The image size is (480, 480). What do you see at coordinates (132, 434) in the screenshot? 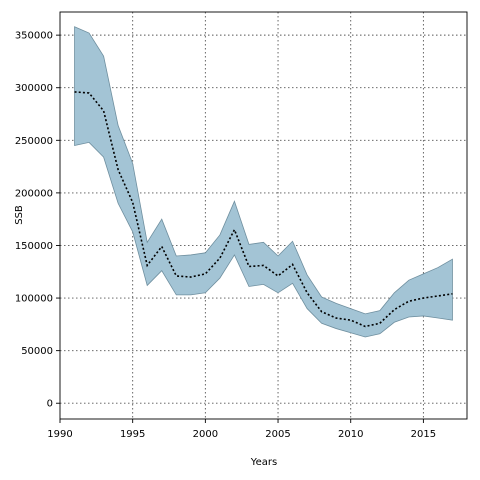
I see `x-tick-label: 1995` at bounding box center [132, 434].